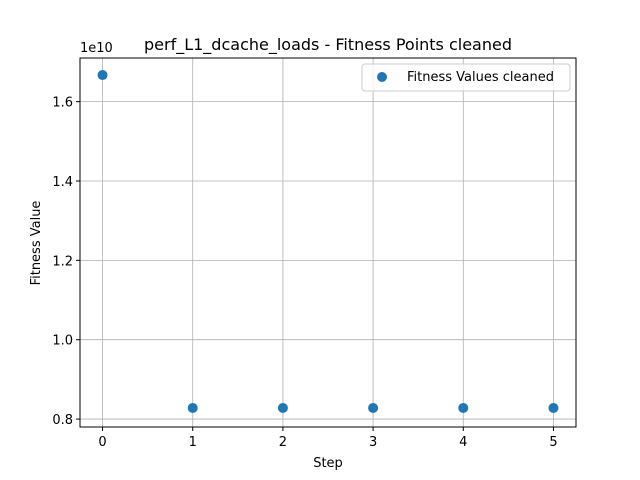 This screenshot has width=640, height=480. I want to click on legend-marker, so click(382, 77).